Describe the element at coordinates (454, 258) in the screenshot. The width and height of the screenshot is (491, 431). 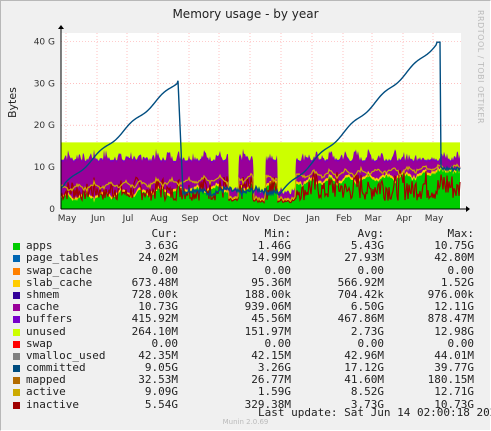
I see `legend-max-value: 42.80M` at that location.